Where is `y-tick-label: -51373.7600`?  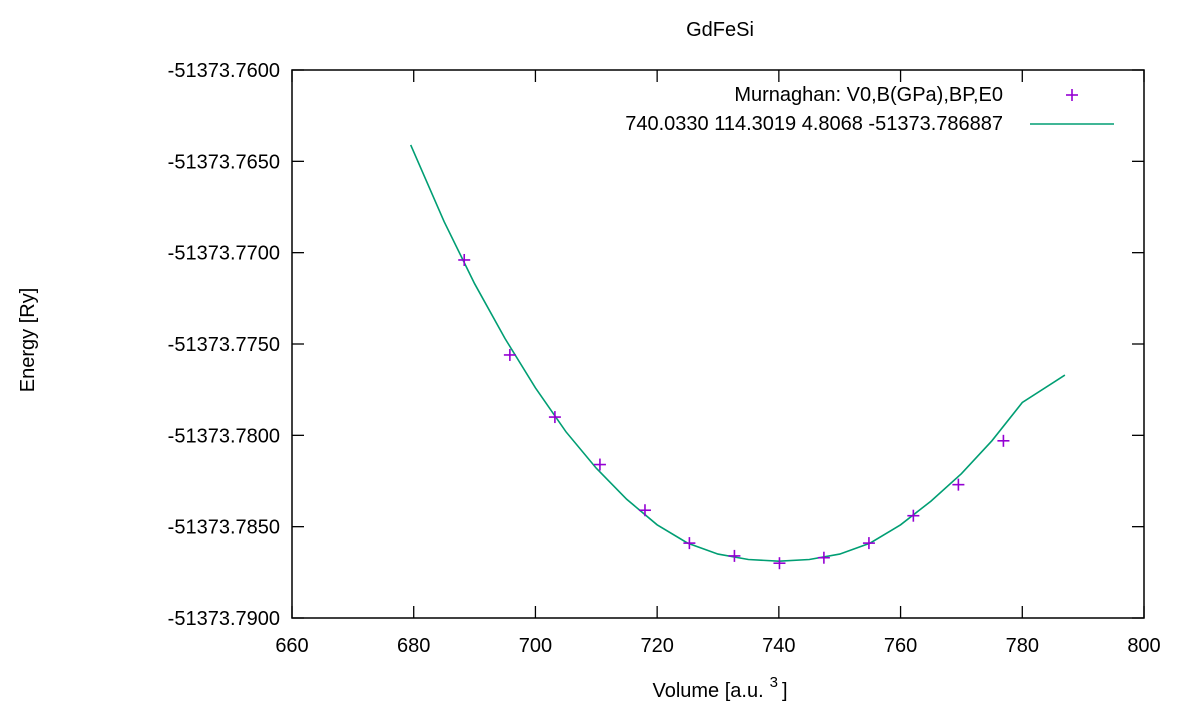
y-tick-label: -51373.7600 is located at coordinates (224, 71).